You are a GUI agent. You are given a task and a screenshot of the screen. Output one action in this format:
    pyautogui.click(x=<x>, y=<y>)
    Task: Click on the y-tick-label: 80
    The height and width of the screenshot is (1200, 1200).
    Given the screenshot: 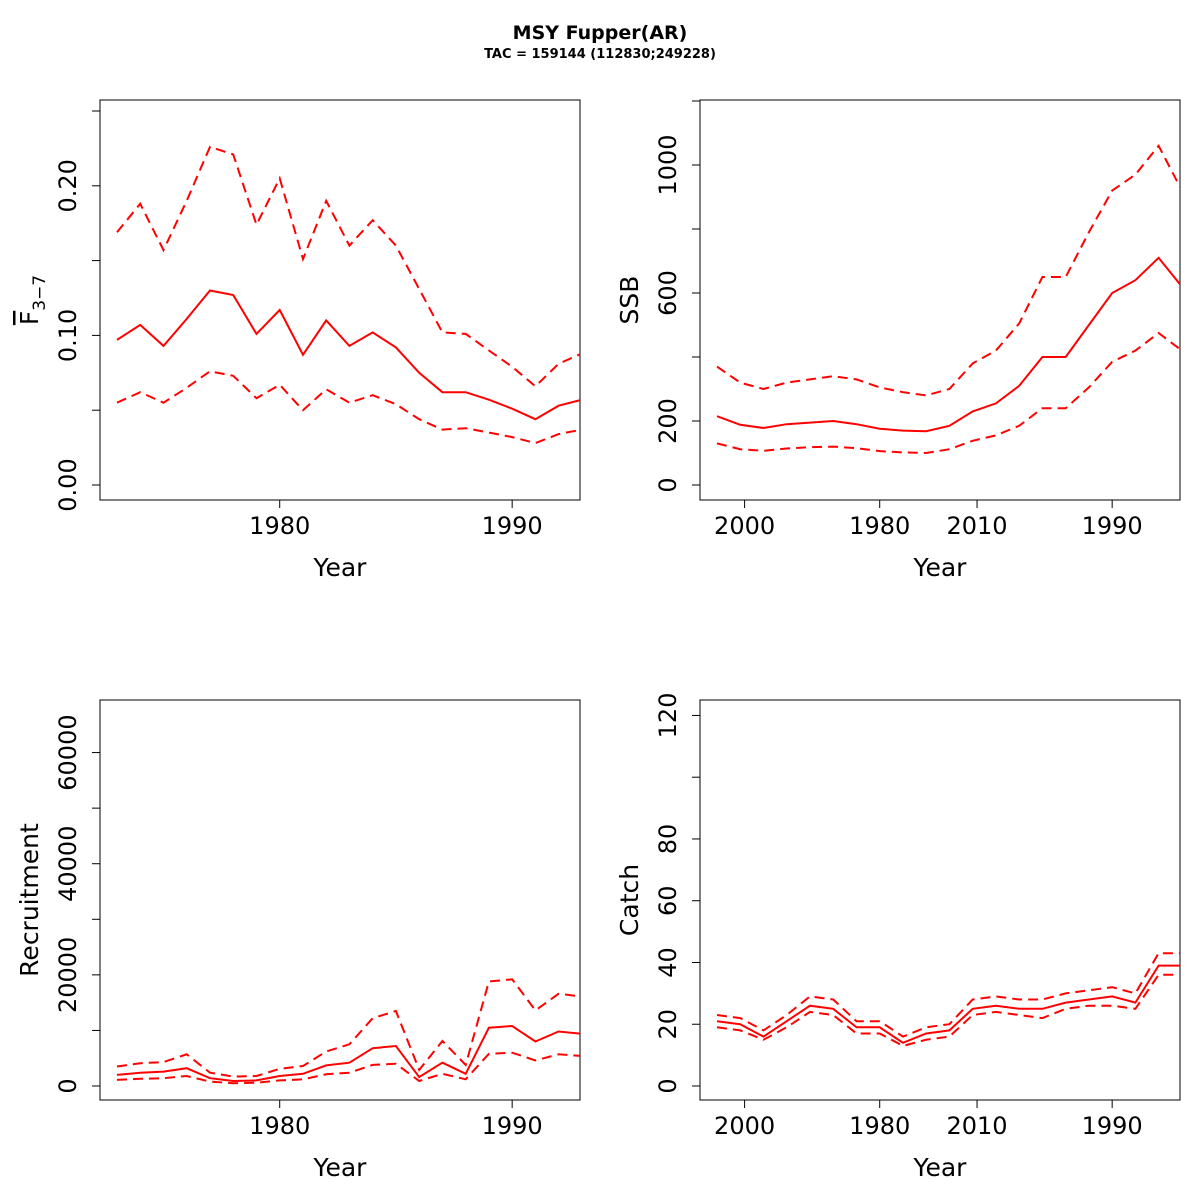 What is the action you would take?
    pyautogui.click(x=668, y=839)
    